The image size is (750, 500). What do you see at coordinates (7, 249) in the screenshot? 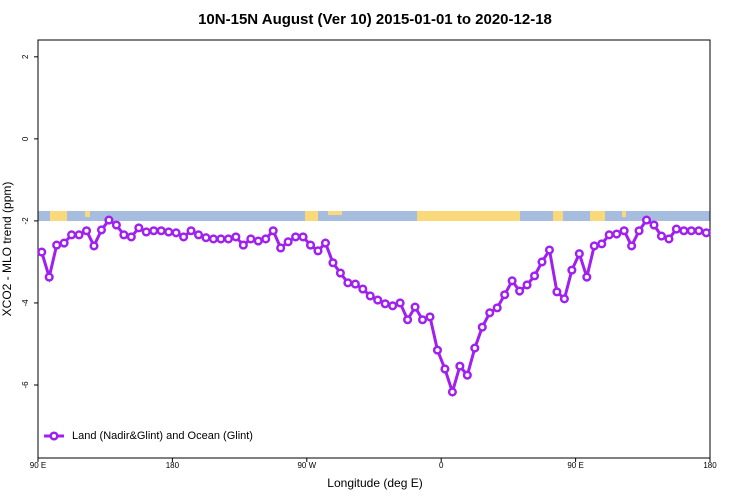
I see `y-axis-label: XCO2 - MLO trend (ppm)` at bounding box center [7, 249].